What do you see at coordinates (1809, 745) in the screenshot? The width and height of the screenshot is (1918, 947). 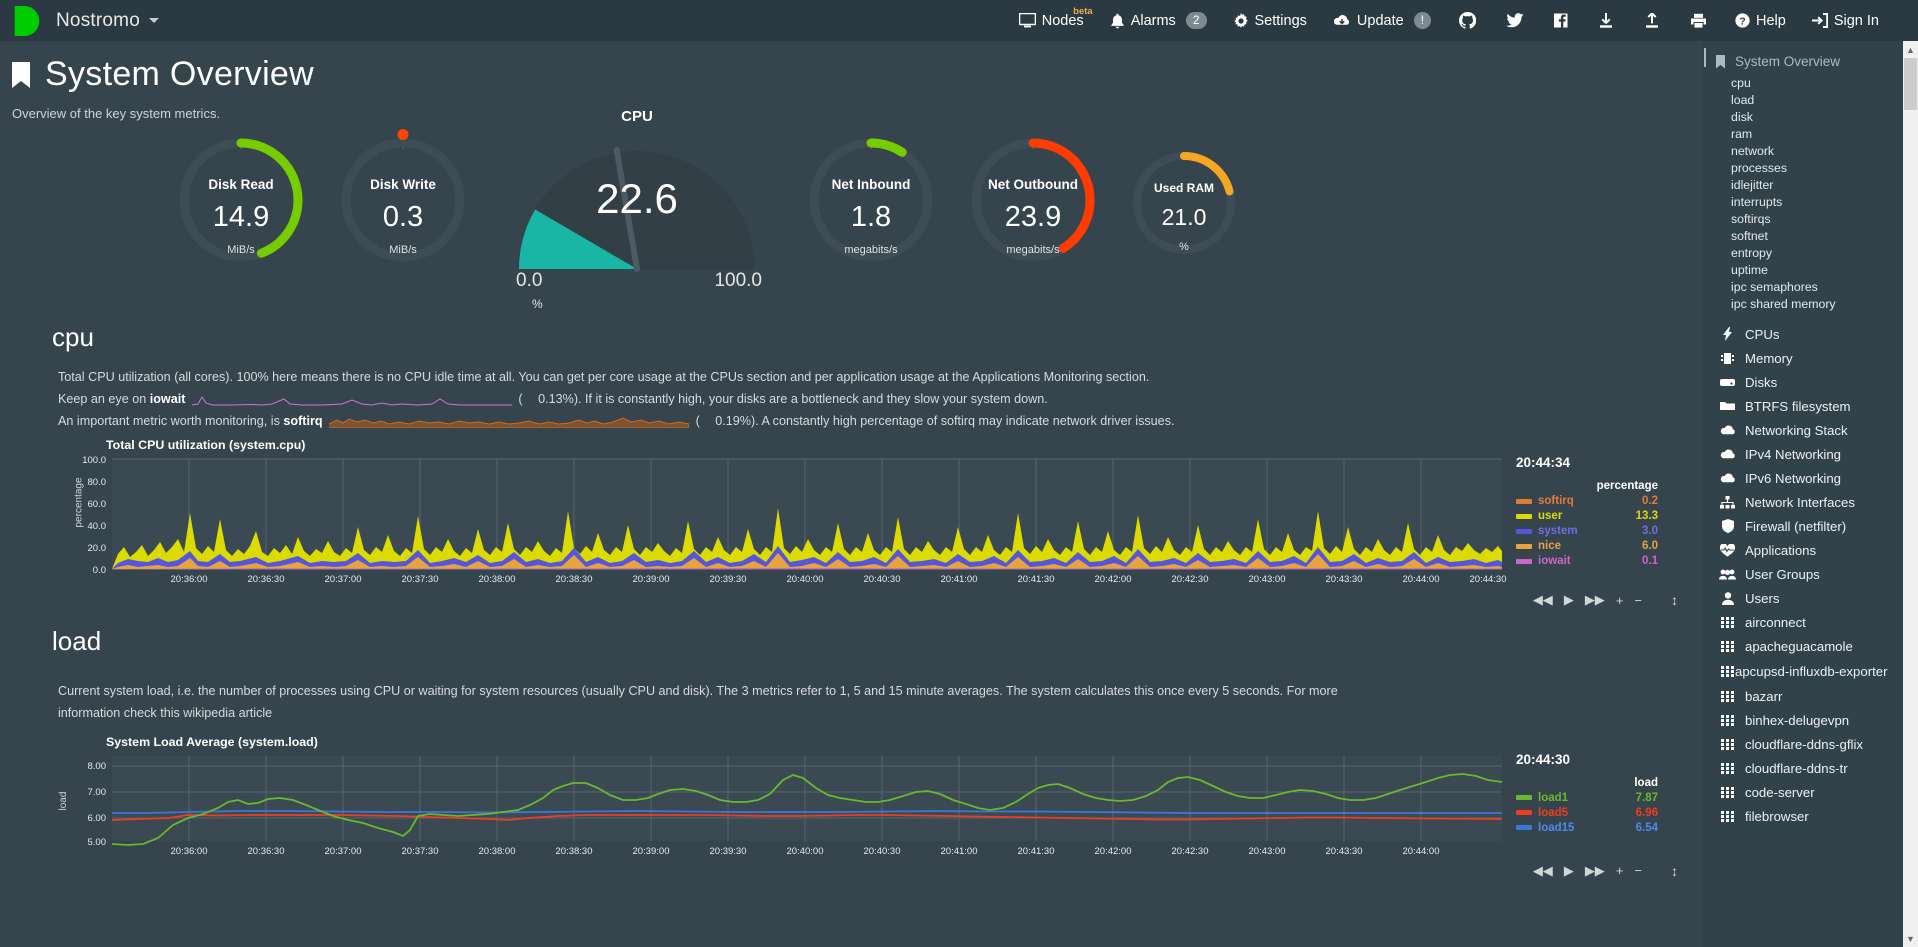 I see `sidebar-item-cloudflare-ddns-gflix: cloudflare-ddns-gflix` at bounding box center [1809, 745].